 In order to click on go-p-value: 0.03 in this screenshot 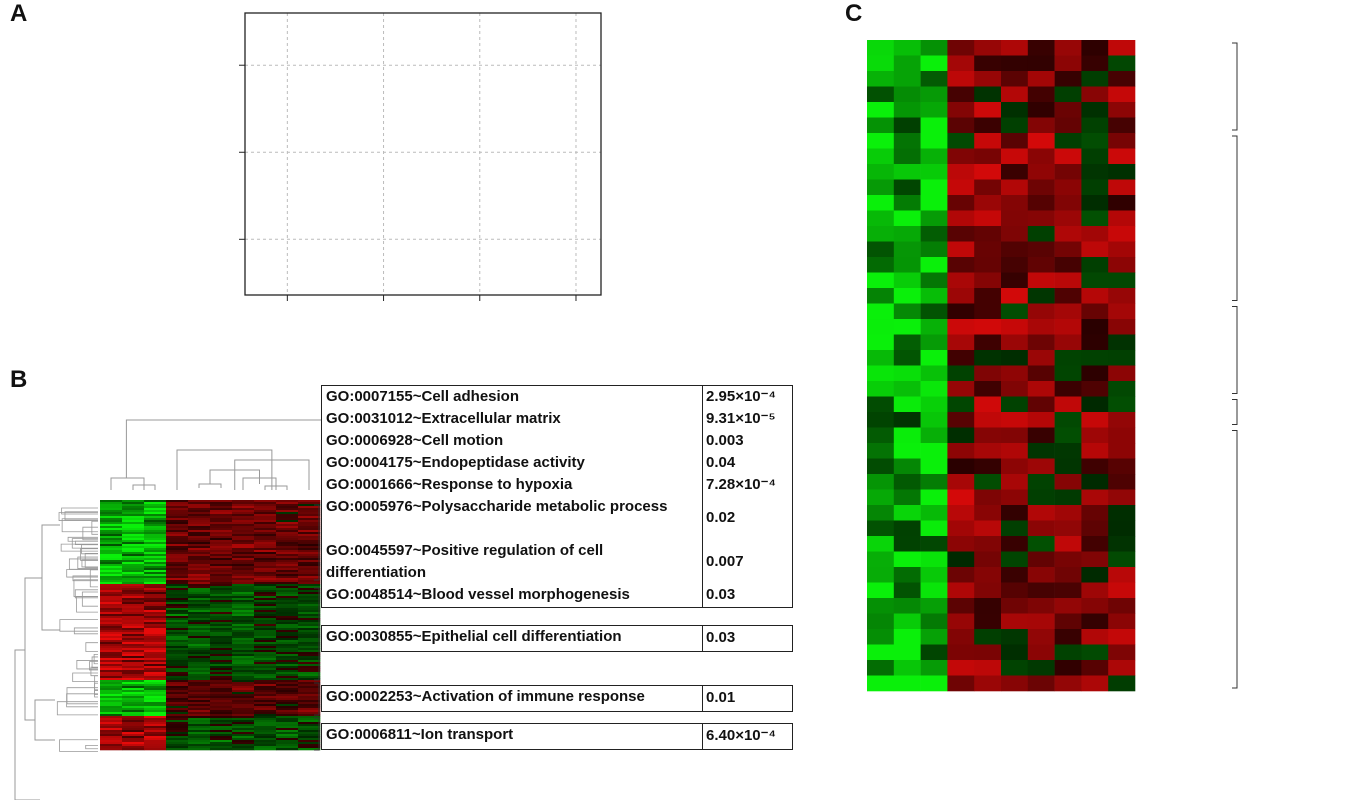, I will do `click(721, 637)`.